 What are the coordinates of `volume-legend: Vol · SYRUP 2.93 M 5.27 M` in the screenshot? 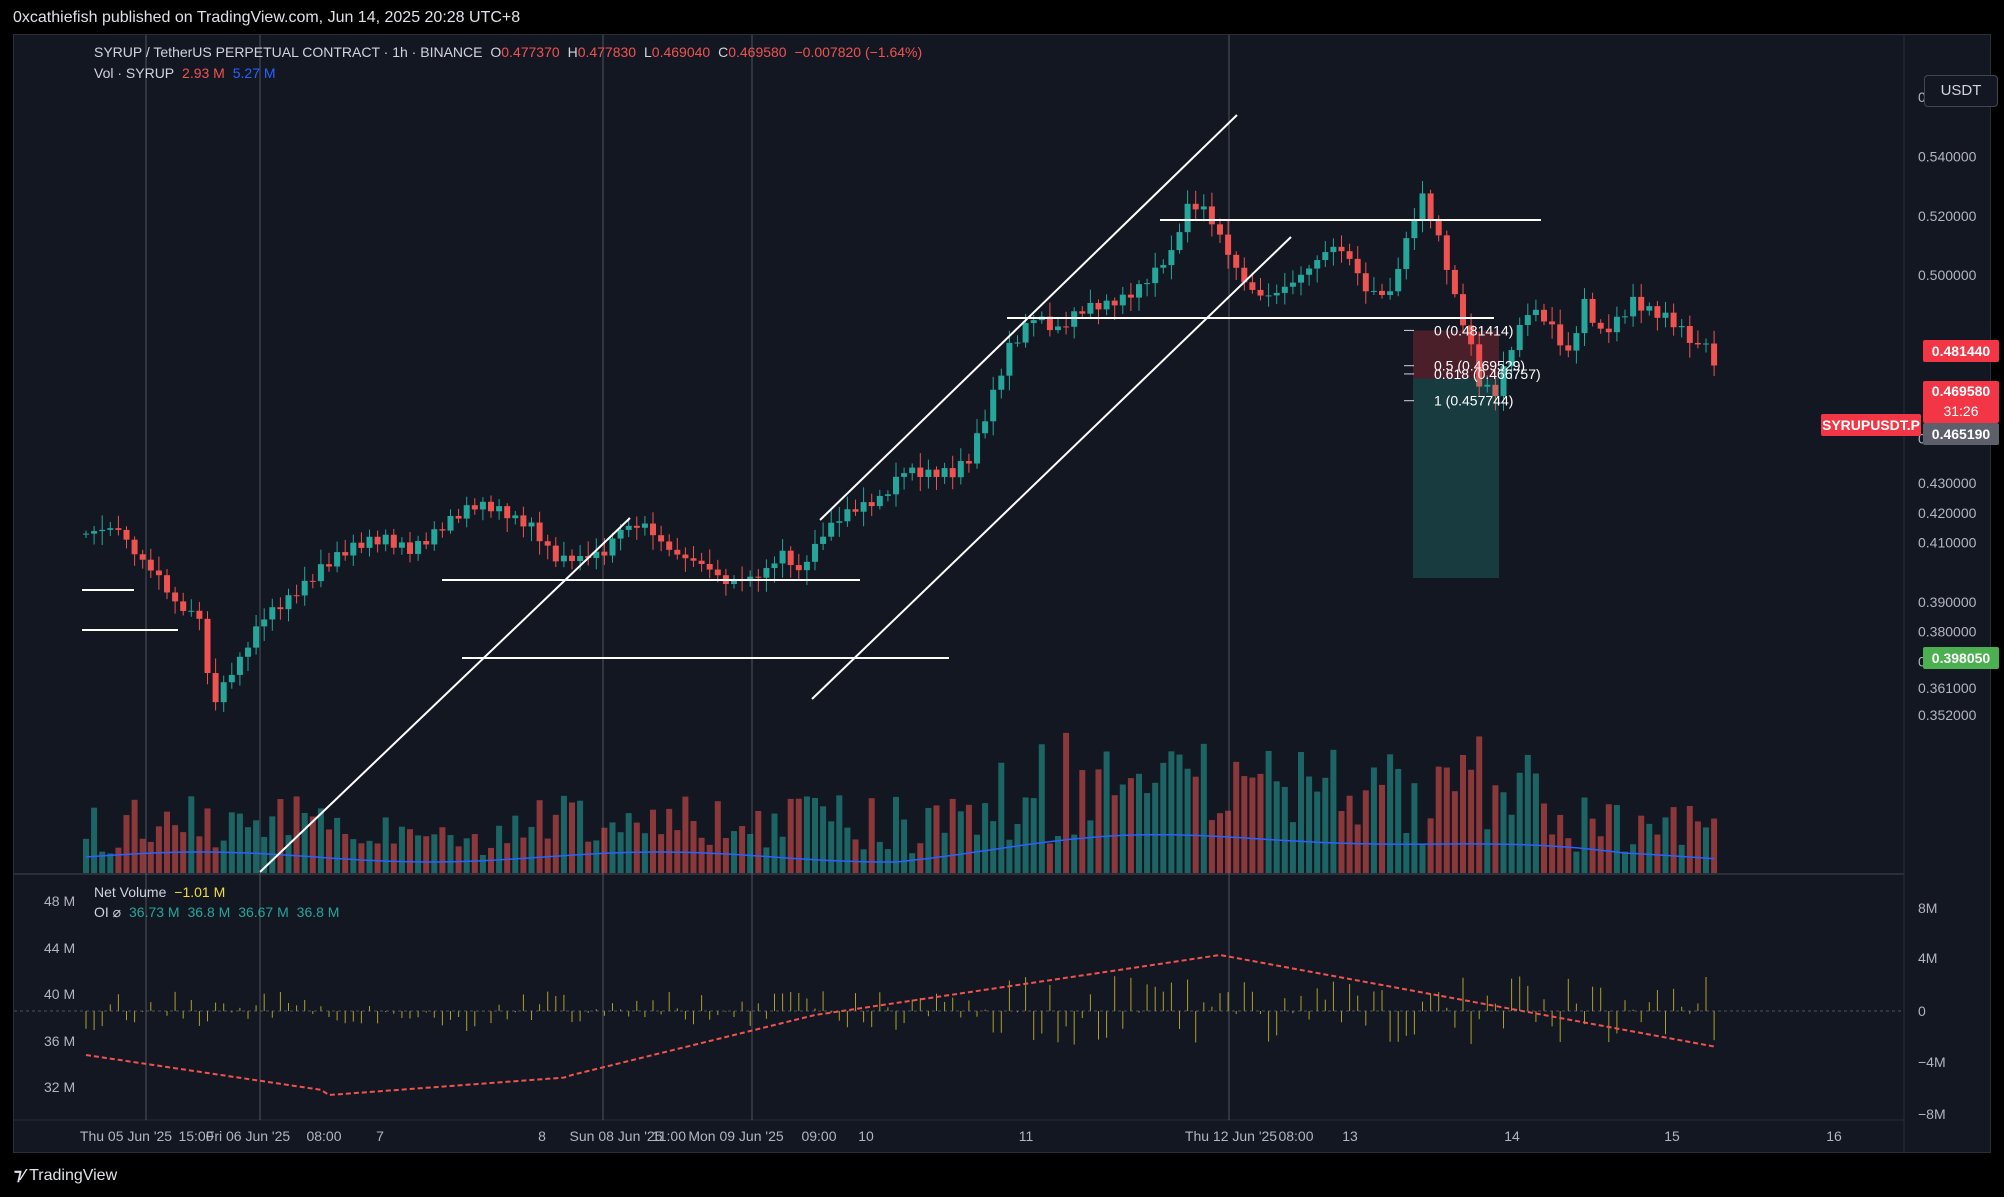 It's located at (187, 73).